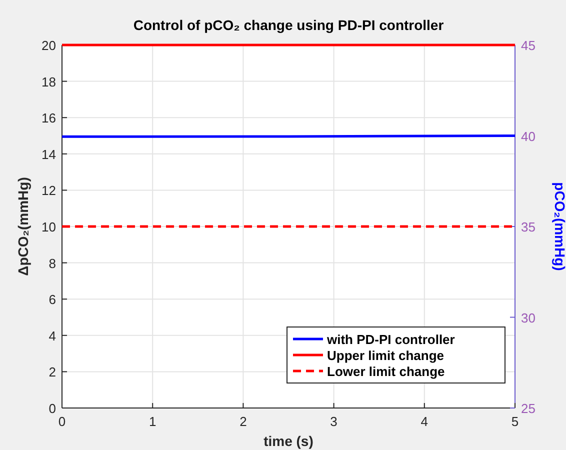  I want to click on x-tick-label: 5, so click(515, 421).